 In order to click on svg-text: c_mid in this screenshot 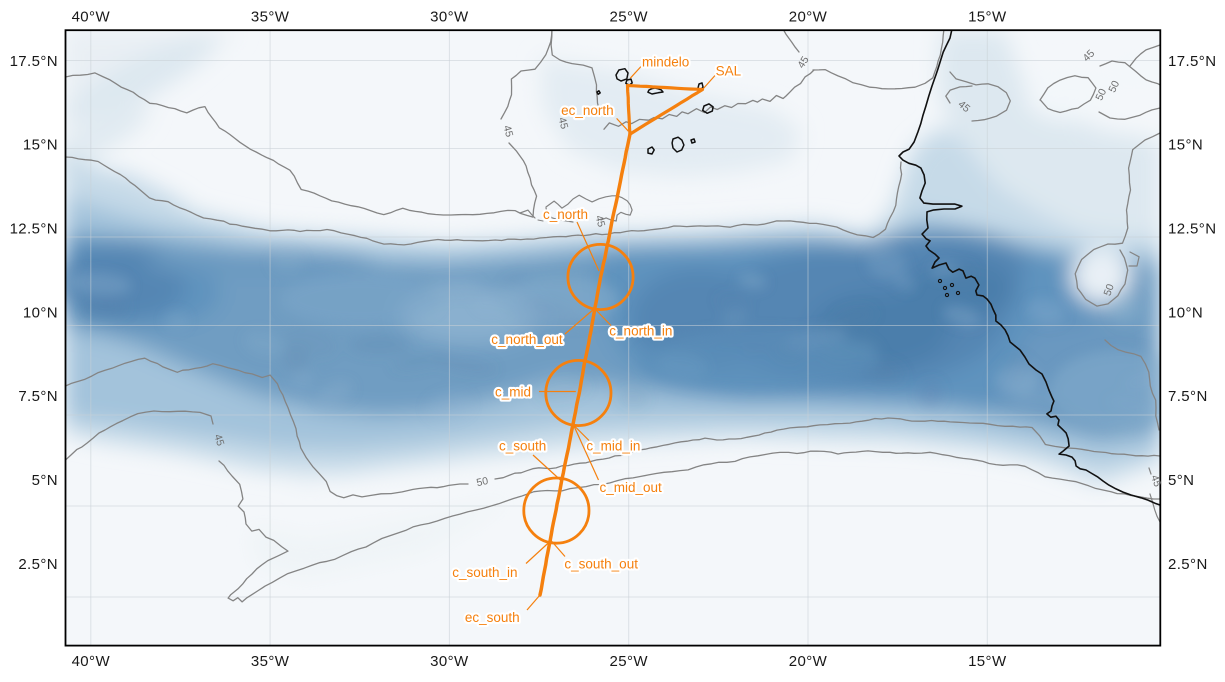, I will do `click(513, 392)`.